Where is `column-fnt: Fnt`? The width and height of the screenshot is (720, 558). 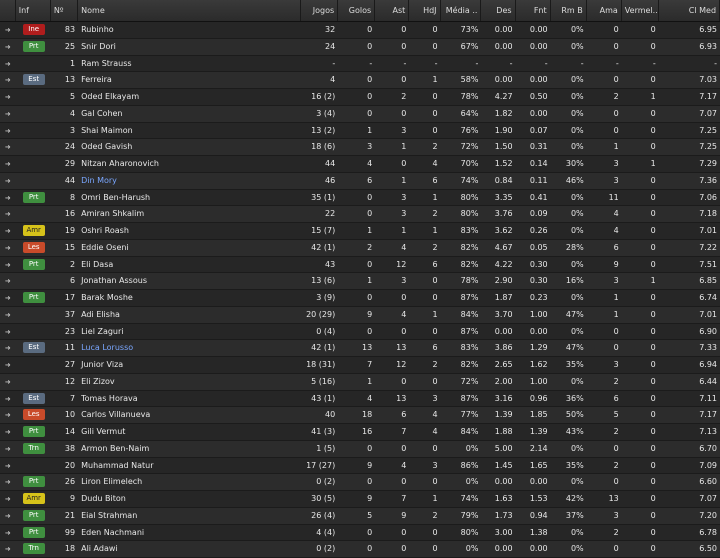 column-fnt: Fnt is located at coordinates (533, 10).